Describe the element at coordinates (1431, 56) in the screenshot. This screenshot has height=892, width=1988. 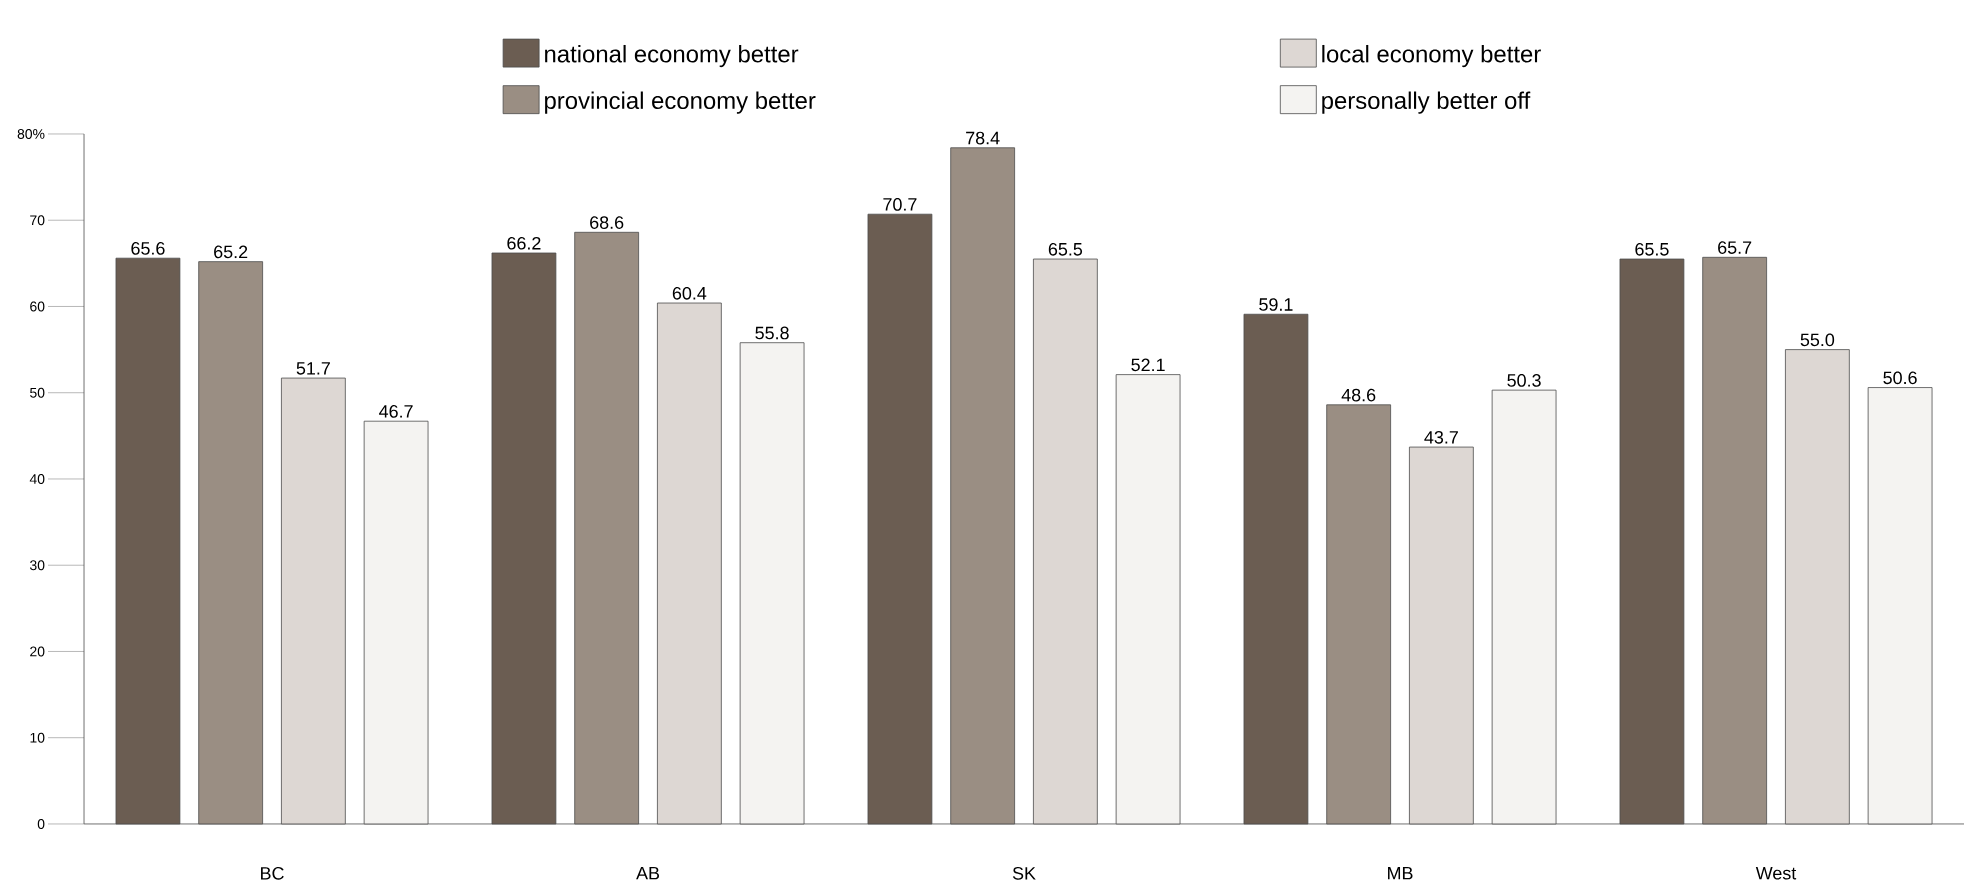
I see `legend-label: local economy better` at that location.